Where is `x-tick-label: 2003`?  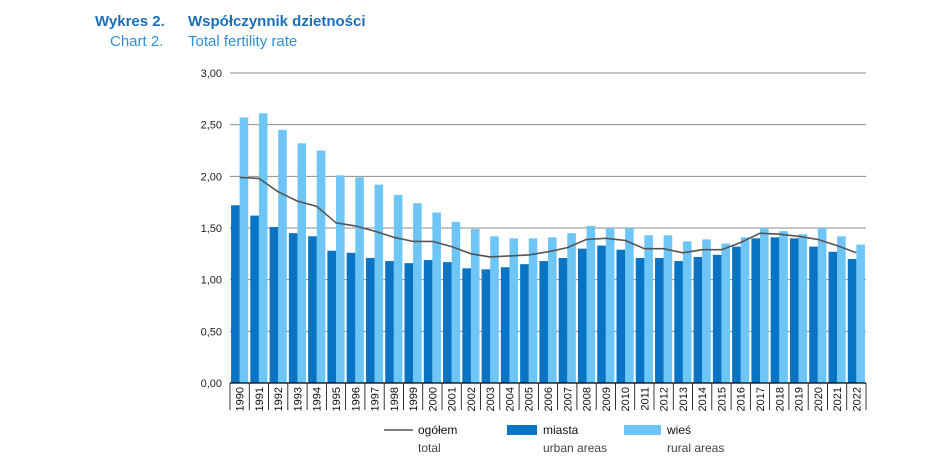 x-tick-label: 2003 is located at coordinates (491, 399).